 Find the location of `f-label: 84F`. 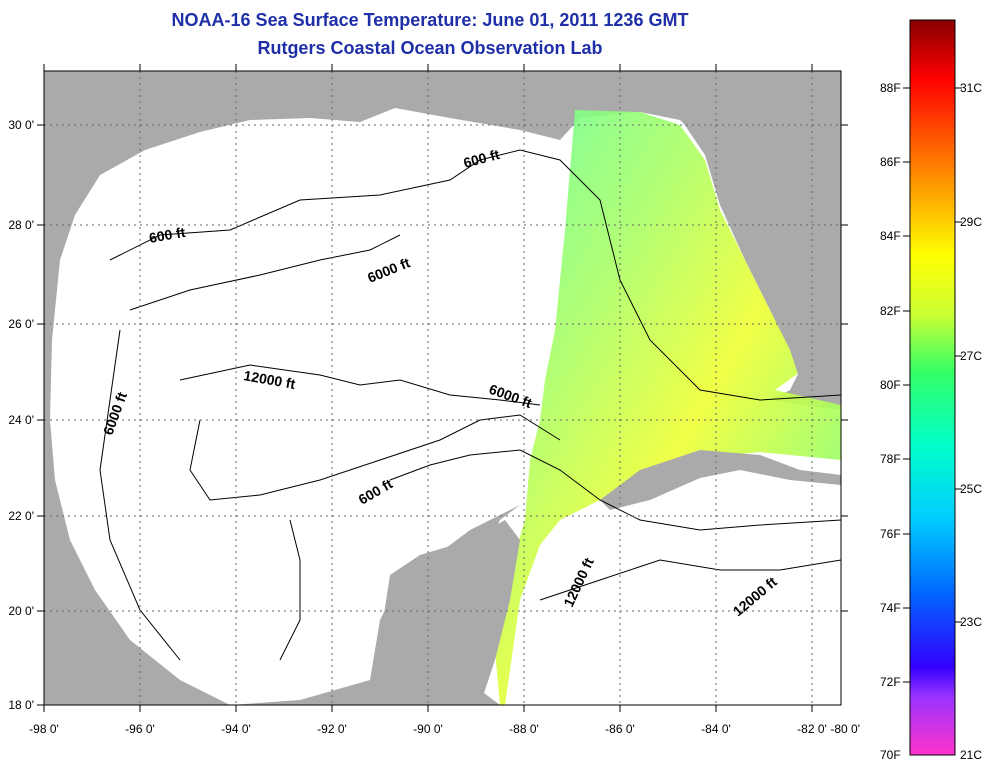

f-label: 84F is located at coordinates (890, 236).